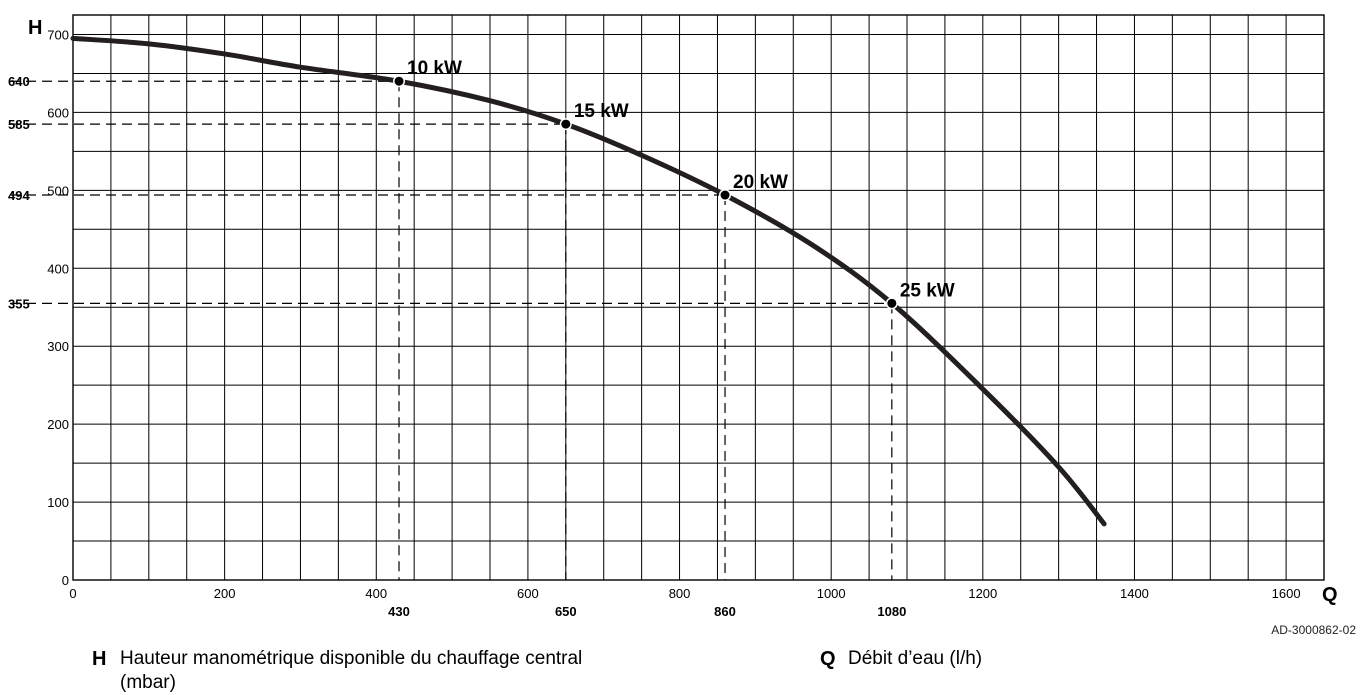  What do you see at coordinates (674, 184) in the screenshot?
I see `operating-points: 10 kW 15 kW 20 kW 25 kW` at bounding box center [674, 184].